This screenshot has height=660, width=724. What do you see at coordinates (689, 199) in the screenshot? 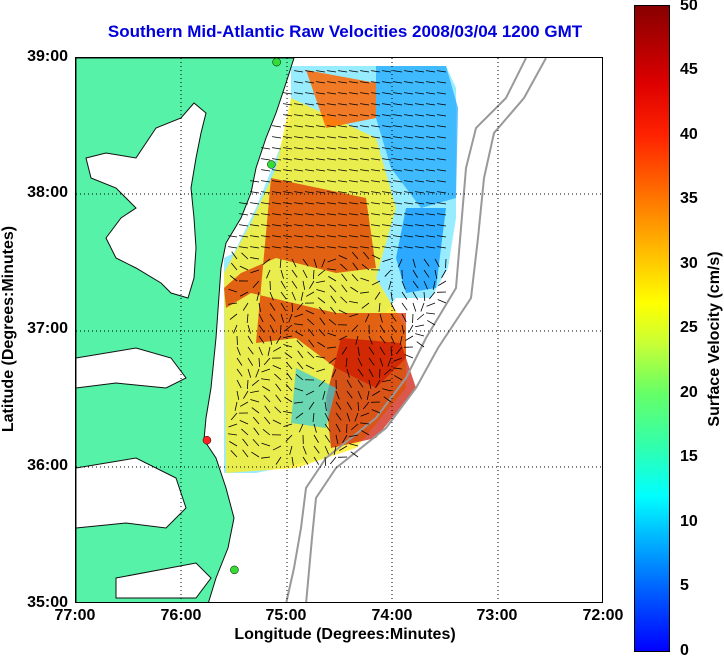
I see `colorbar-tick: 35` at bounding box center [689, 199].